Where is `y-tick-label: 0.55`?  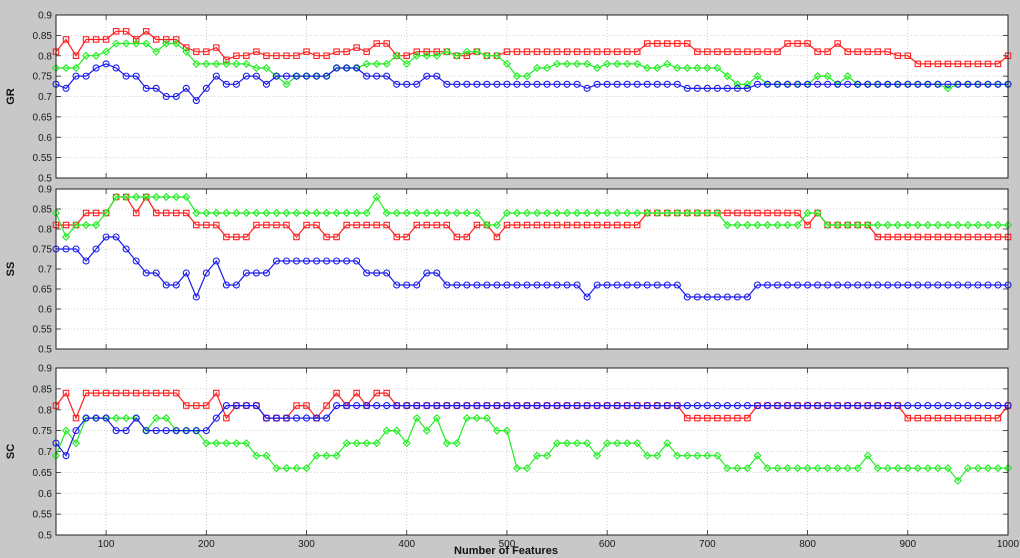 y-tick-label: 0.55 is located at coordinates (43, 330).